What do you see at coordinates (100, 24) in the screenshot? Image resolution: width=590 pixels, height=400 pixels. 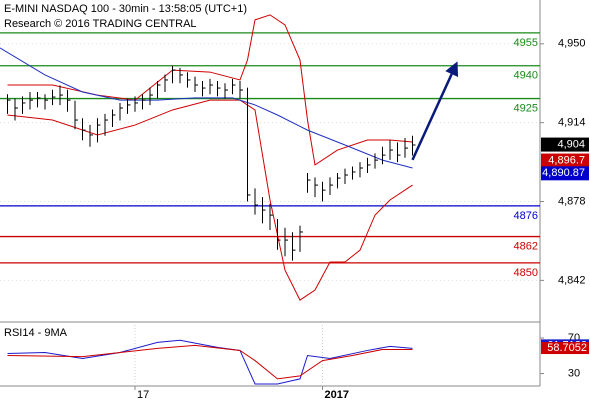 I see `chart-subtitle: Research © 2016 TRADING CENTRAL` at bounding box center [100, 24].